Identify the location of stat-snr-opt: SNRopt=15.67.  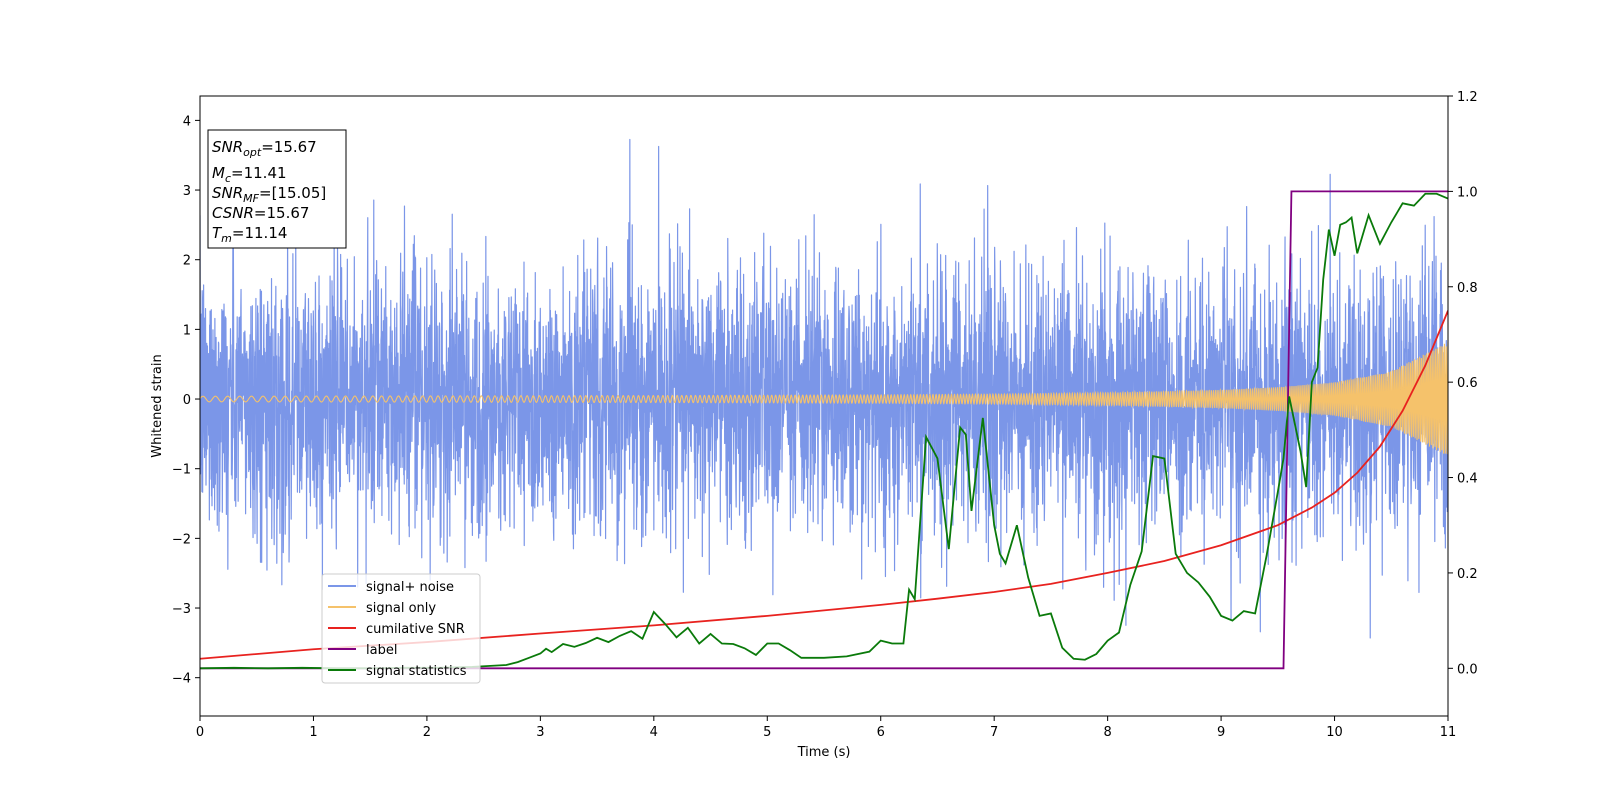
(264, 148).